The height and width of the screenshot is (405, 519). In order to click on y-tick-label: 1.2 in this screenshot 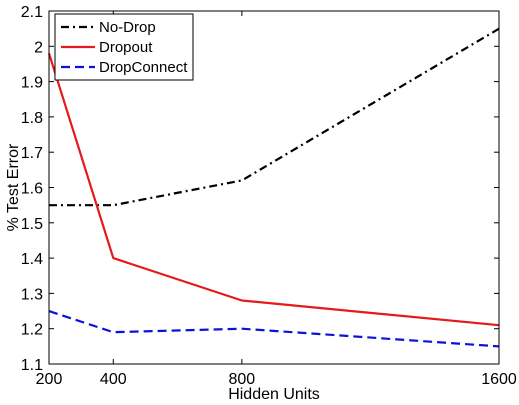, I will do `click(32, 330)`.